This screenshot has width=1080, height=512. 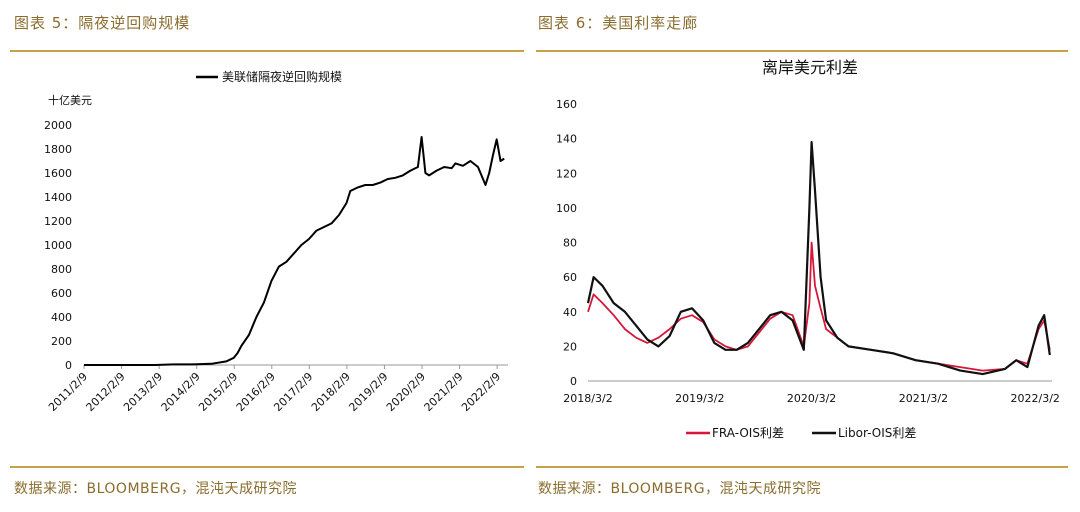 What do you see at coordinates (68, 392) in the screenshot?
I see `left-x-tick-label: 2011/2/9` at bounding box center [68, 392].